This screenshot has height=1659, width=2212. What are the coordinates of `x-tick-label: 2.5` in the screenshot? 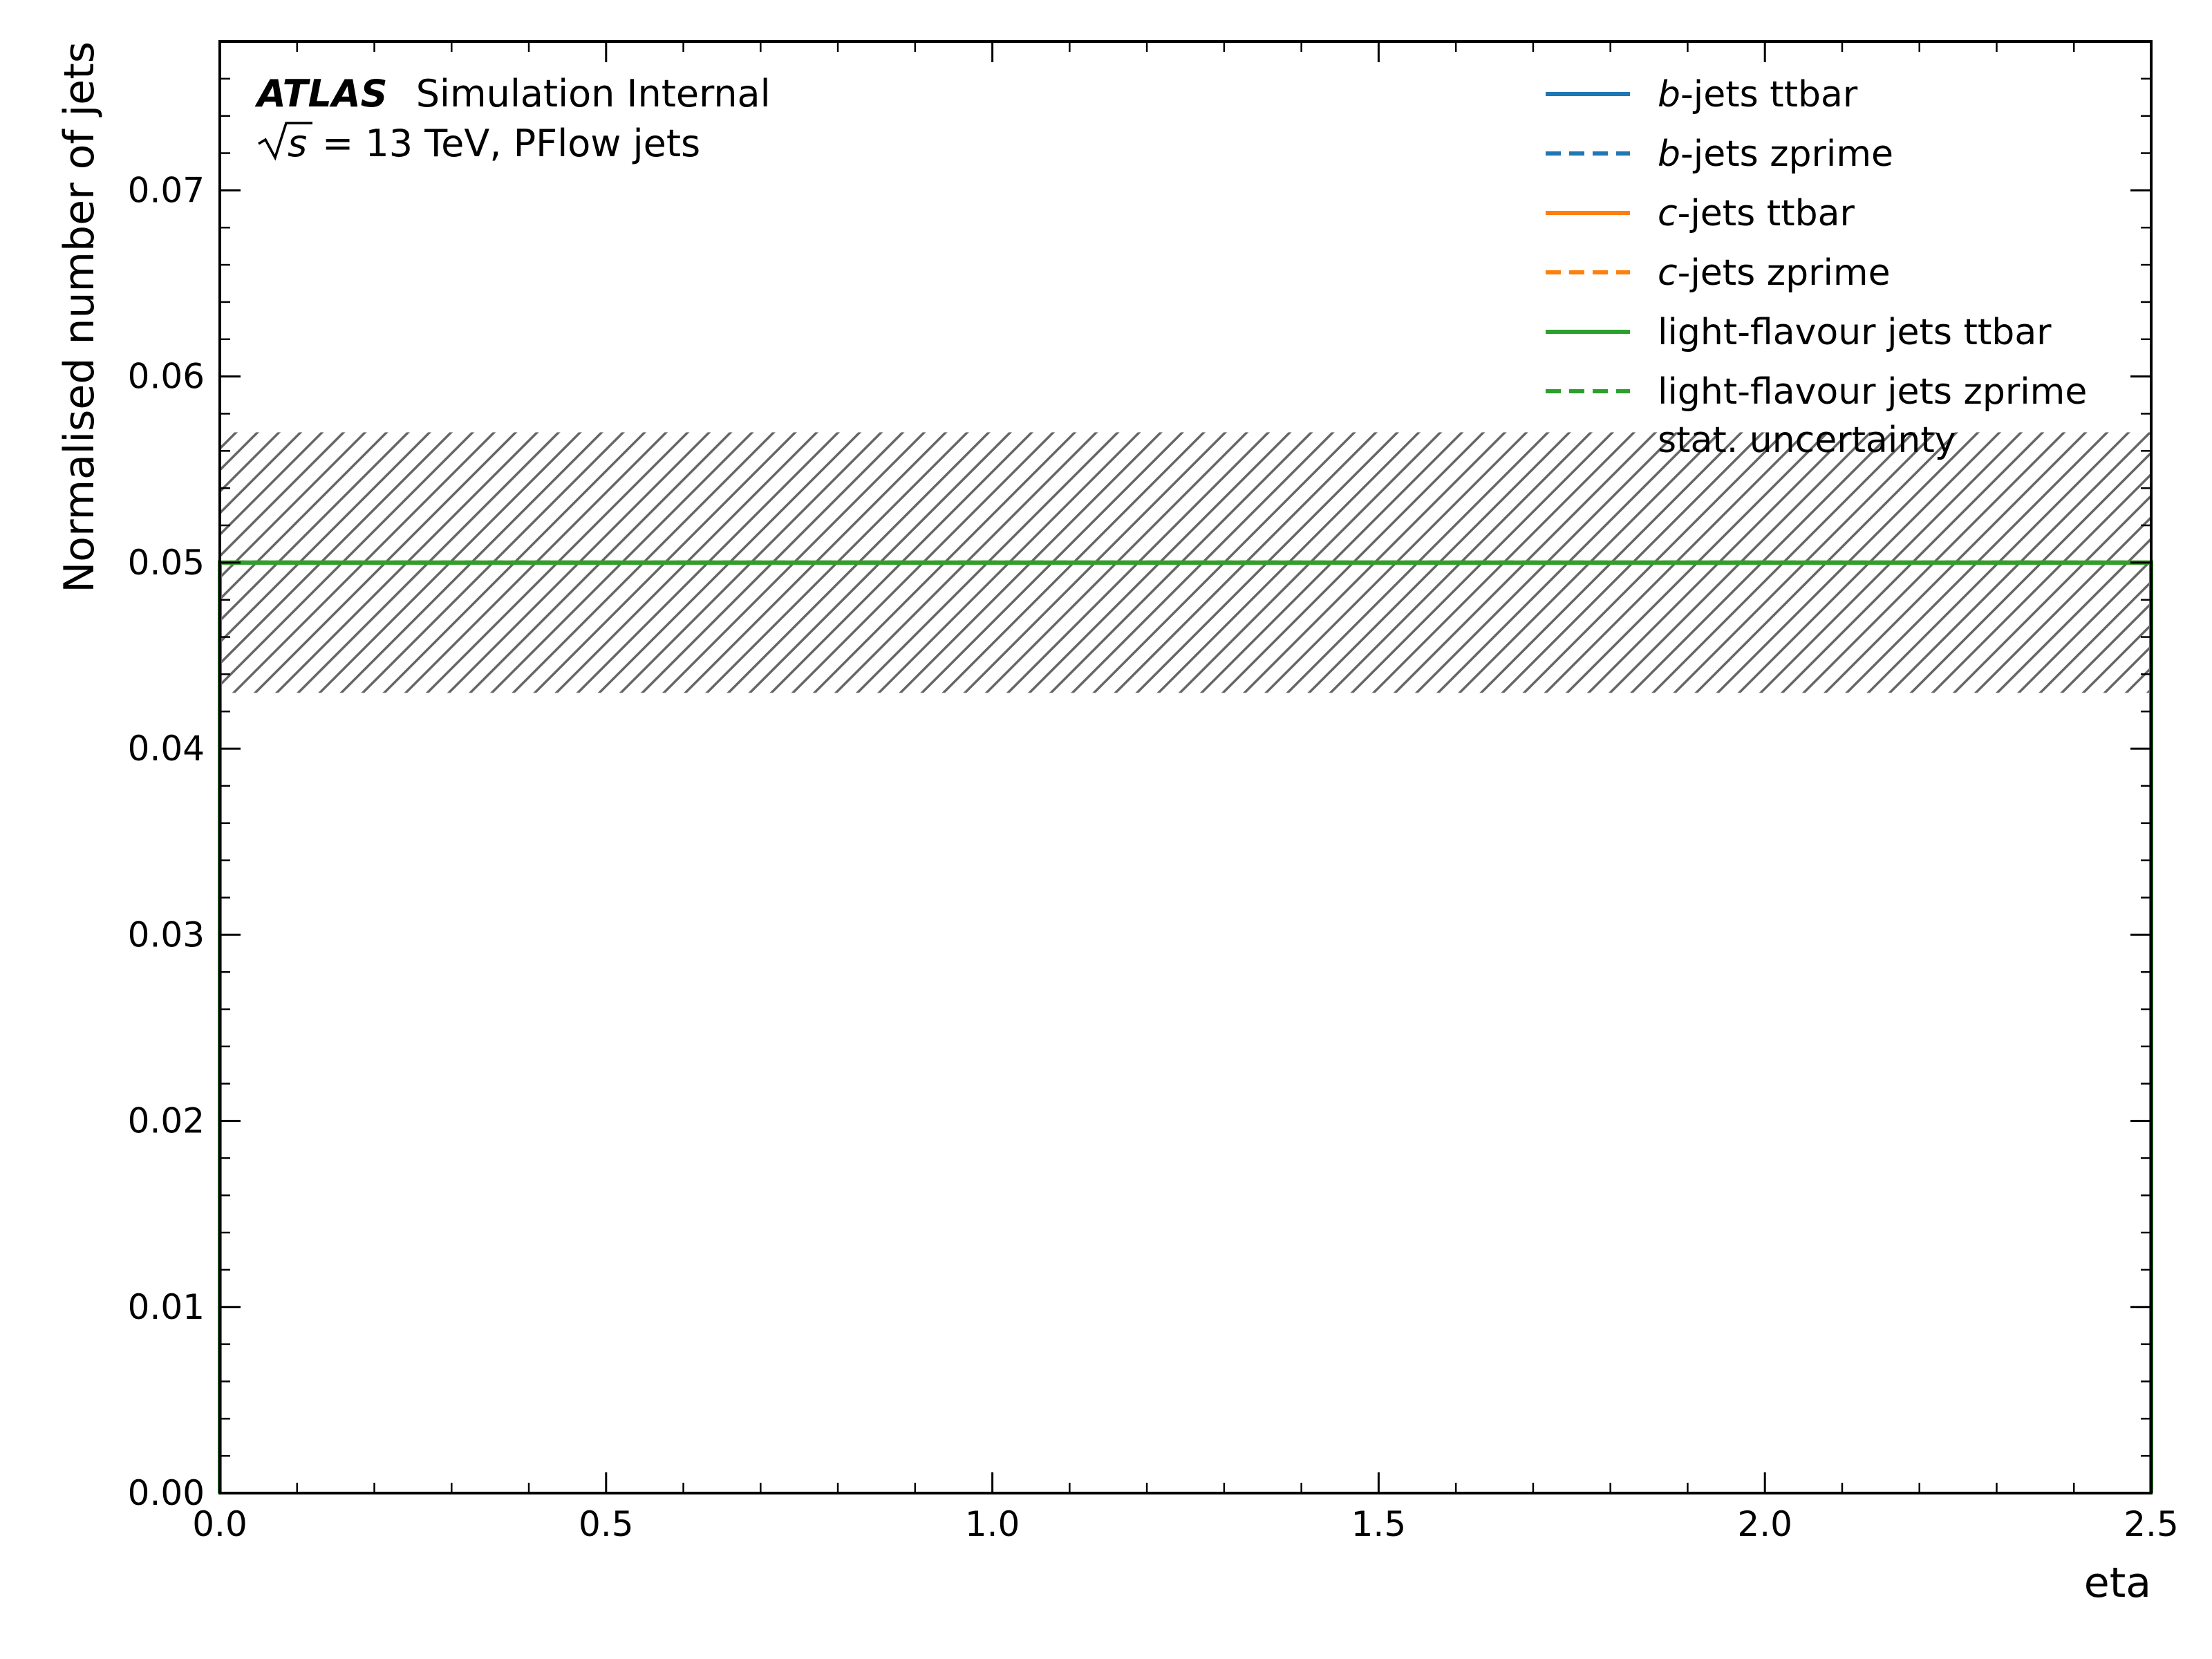 It's located at (2151, 1524).